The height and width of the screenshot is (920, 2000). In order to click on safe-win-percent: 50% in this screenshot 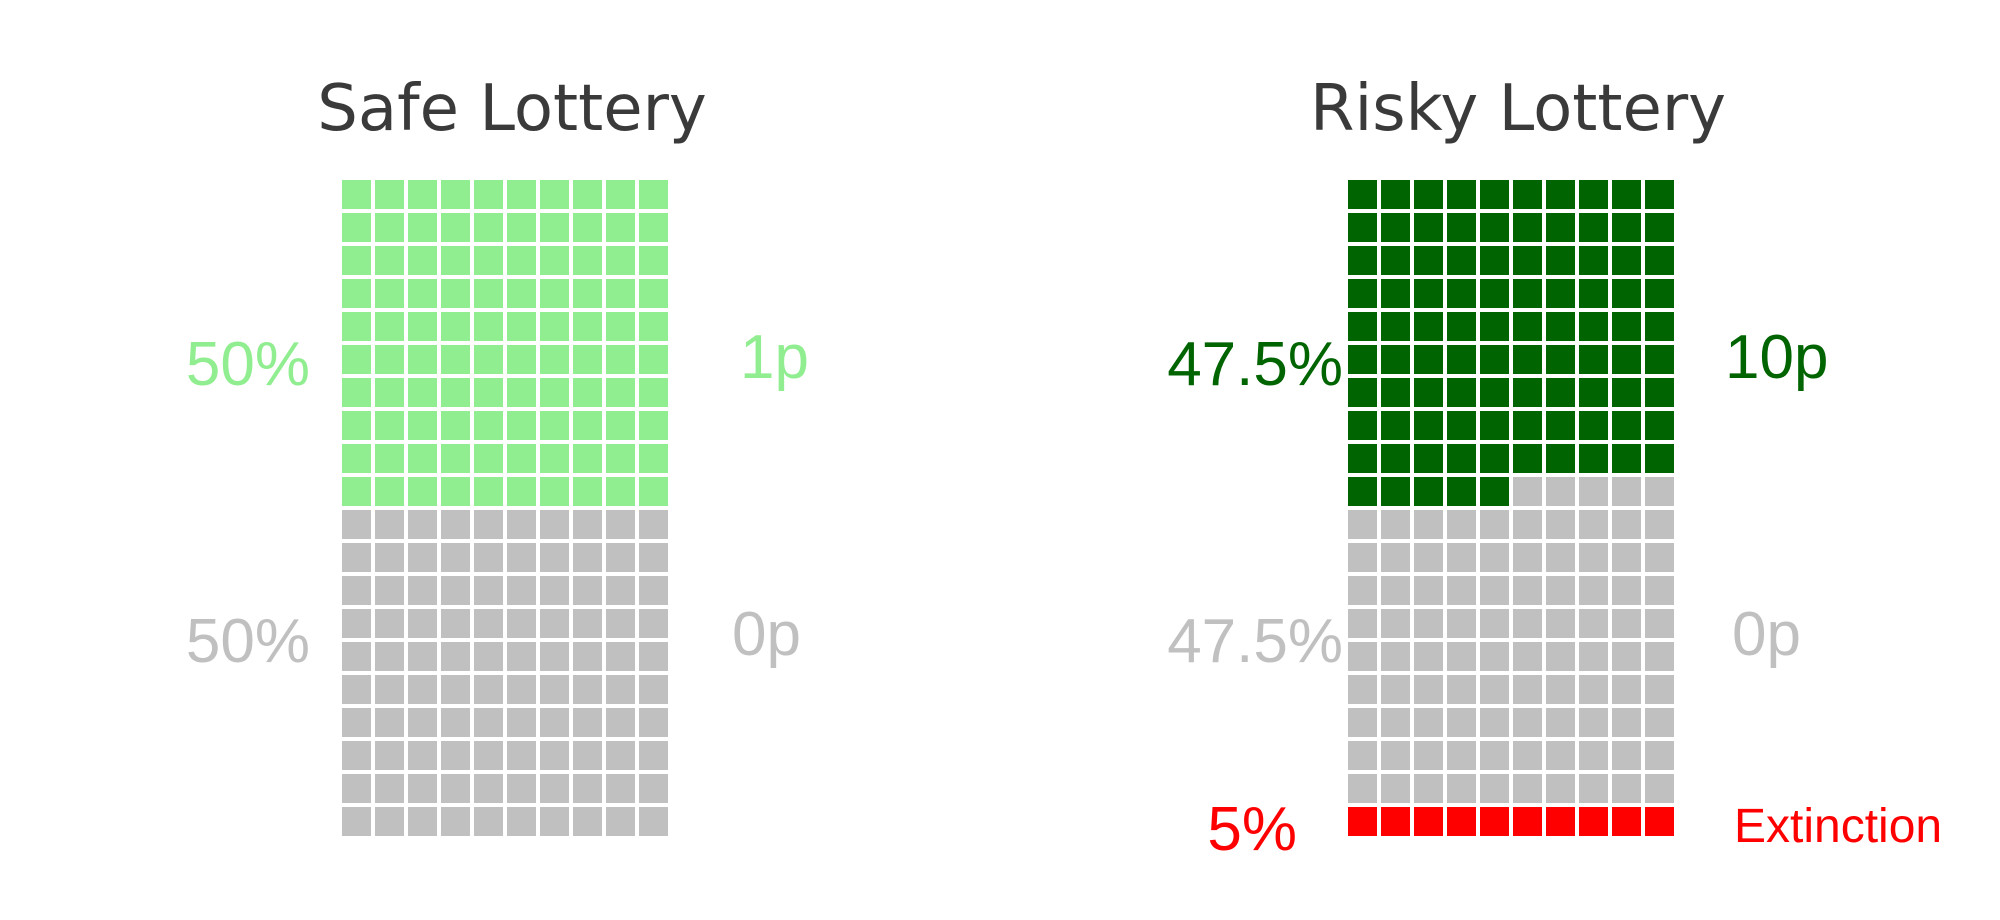, I will do `click(248, 364)`.